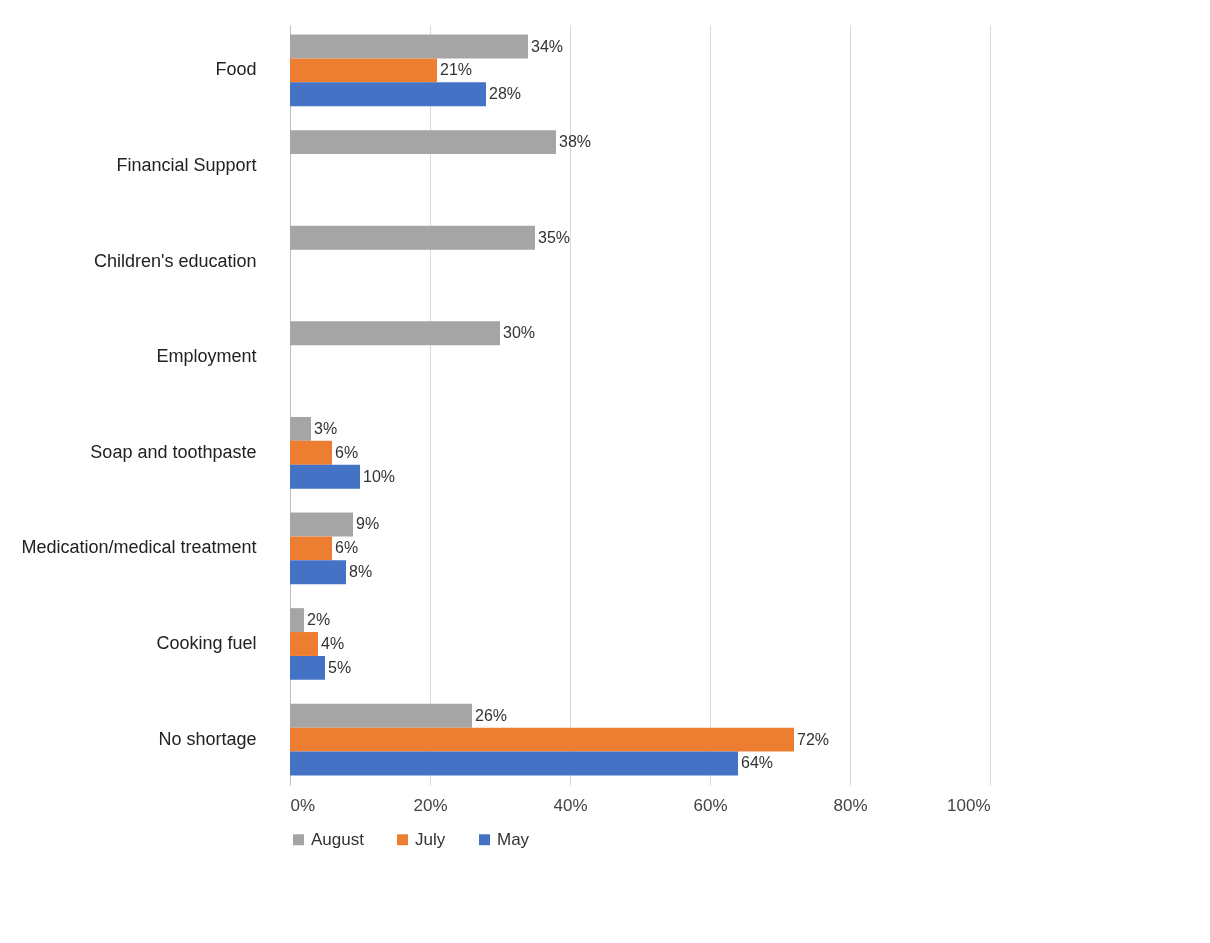 The width and height of the screenshot is (1210, 943). Describe the element at coordinates (139, 547) in the screenshot. I see `y-tick-label: Medication/medical treatment` at that location.